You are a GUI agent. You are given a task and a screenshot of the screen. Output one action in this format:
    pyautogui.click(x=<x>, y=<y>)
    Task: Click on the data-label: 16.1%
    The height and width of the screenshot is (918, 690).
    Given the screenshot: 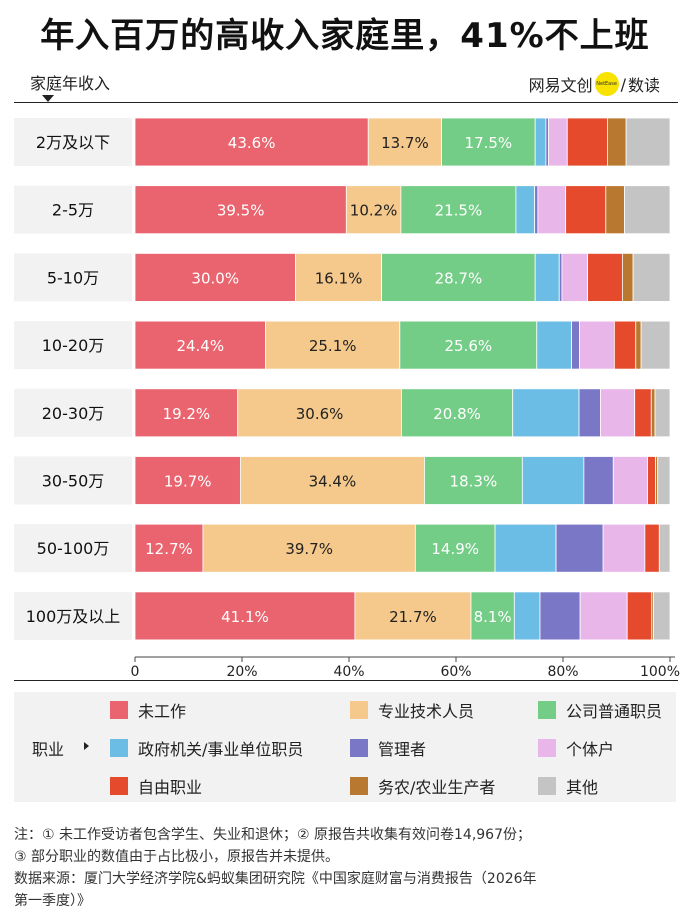 What is the action you would take?
    pyautogui.click(x=339, y=278)
    